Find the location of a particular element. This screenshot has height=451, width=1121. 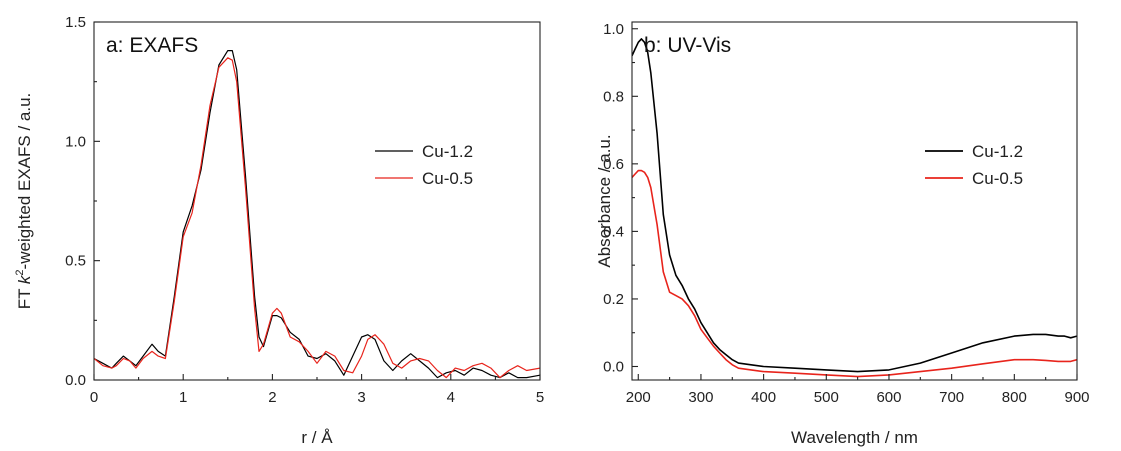

uvvis-y-tick-label: 0.4 is located at coordinates (613, 231).